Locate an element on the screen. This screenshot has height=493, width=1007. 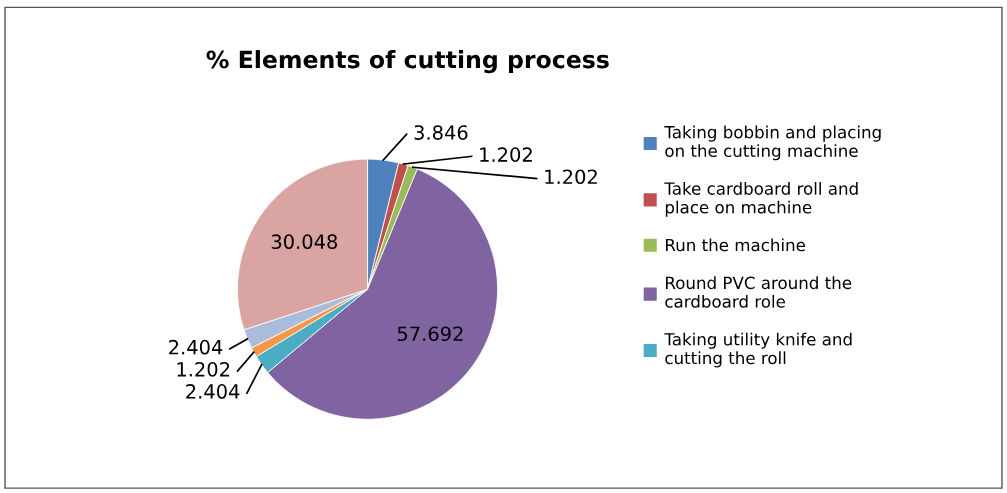
data-label: 30.048 is located at coordinates (304, 242).